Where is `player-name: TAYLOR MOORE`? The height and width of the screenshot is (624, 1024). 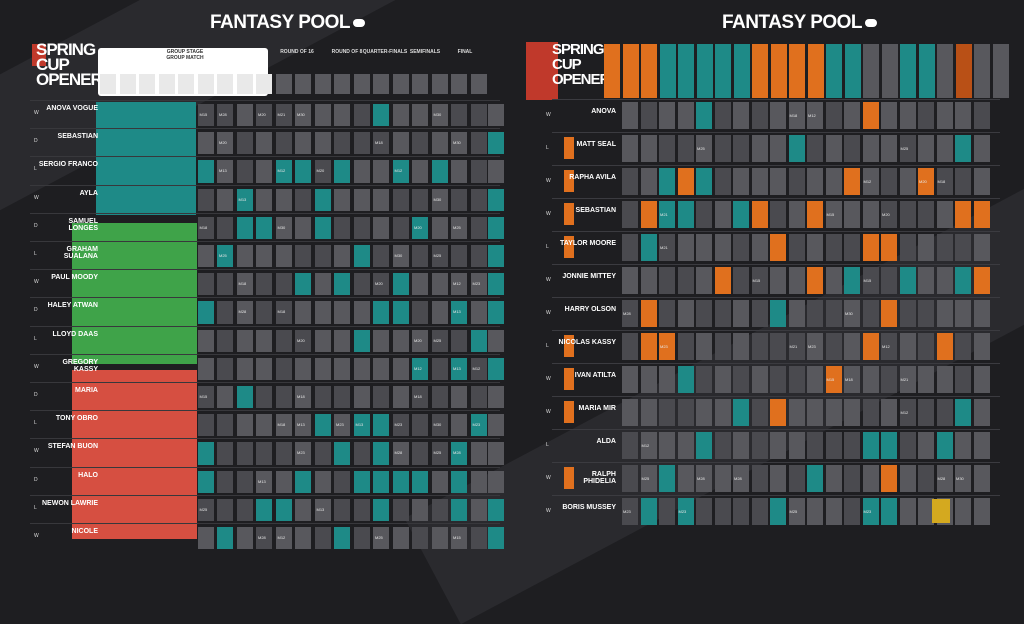 player-name: TAYLOR MOORE is located at coordinates (587, 243).